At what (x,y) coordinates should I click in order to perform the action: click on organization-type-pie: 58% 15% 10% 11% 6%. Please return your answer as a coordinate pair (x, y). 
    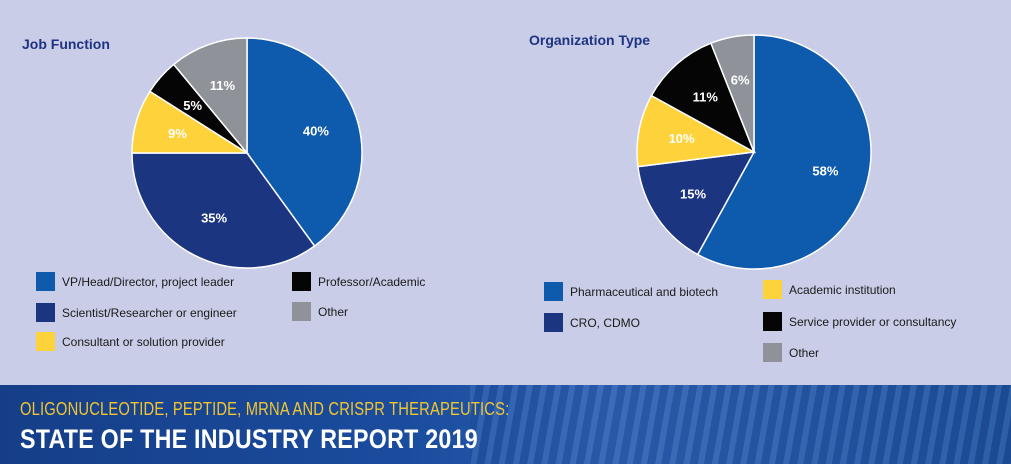
    Looking at the image, I should click on (754, 152).